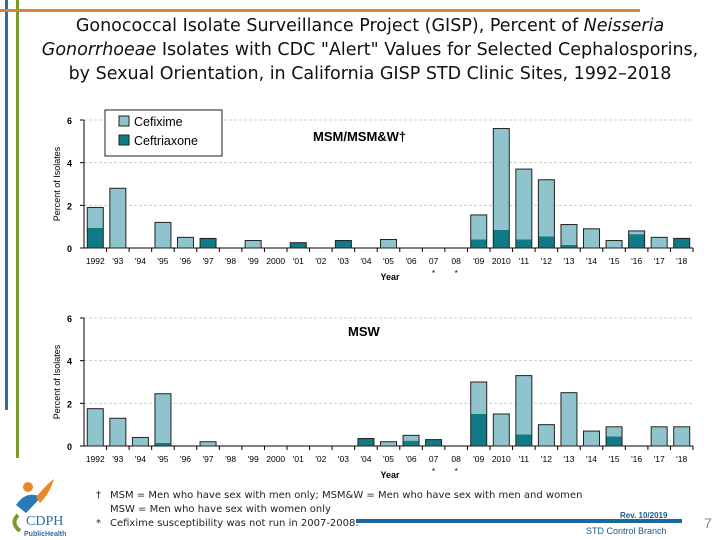 The width and height of the screenshot is (720, 540). What do you see at coordinates (626, 531) in the screenshot?
I see `branch-name: STD Control Branch` at bounding box center [626, 531].